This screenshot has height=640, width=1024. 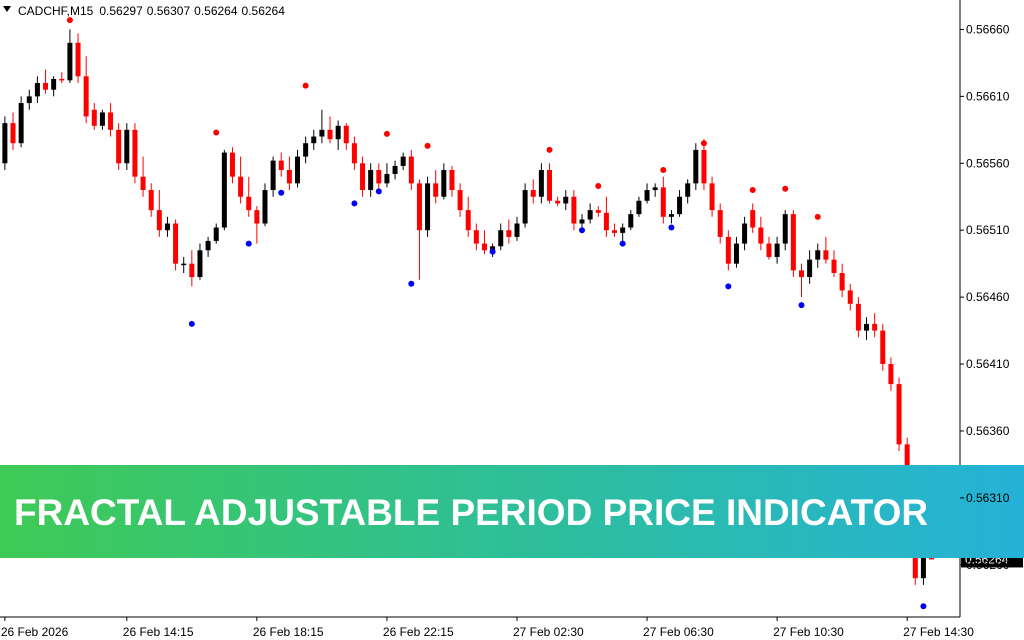 I want to click on y-tick-label: 0.56460, so click(x=988, y=297).